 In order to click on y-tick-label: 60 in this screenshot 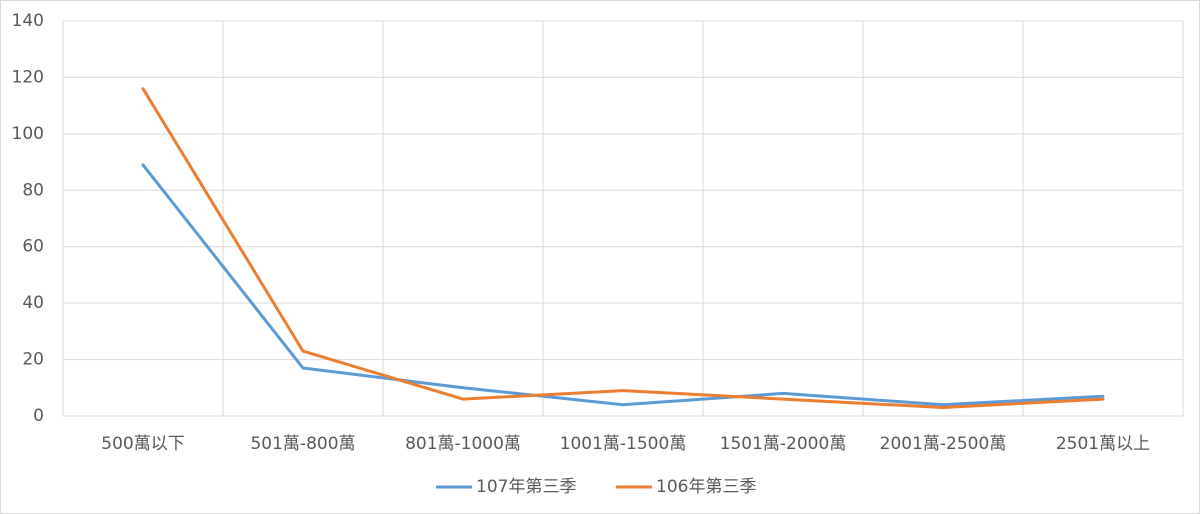, I will do `click(33, 247)`.